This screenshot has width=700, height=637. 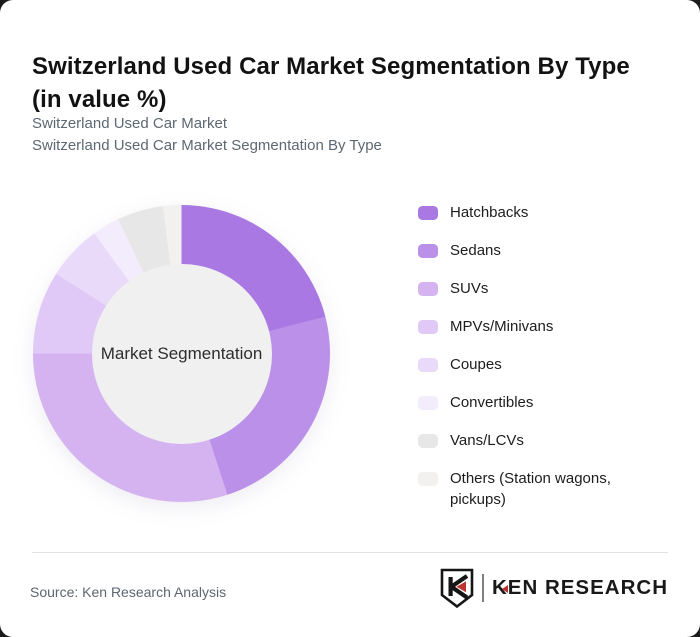 I want to click on footer-divider, so click(x=350, y=552).